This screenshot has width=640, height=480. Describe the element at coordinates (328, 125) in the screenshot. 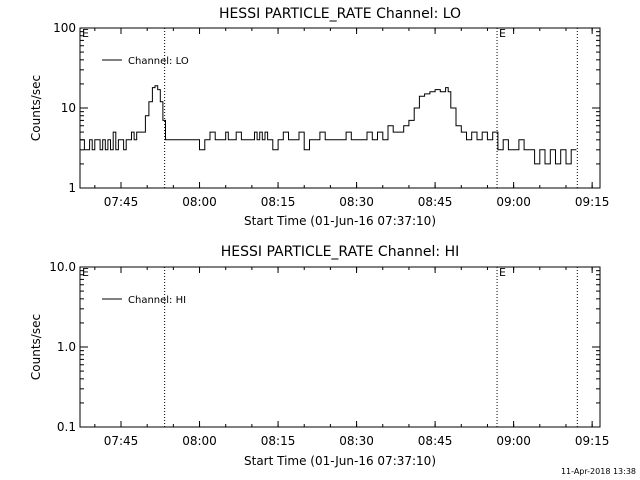

I see `series-line` at that location.